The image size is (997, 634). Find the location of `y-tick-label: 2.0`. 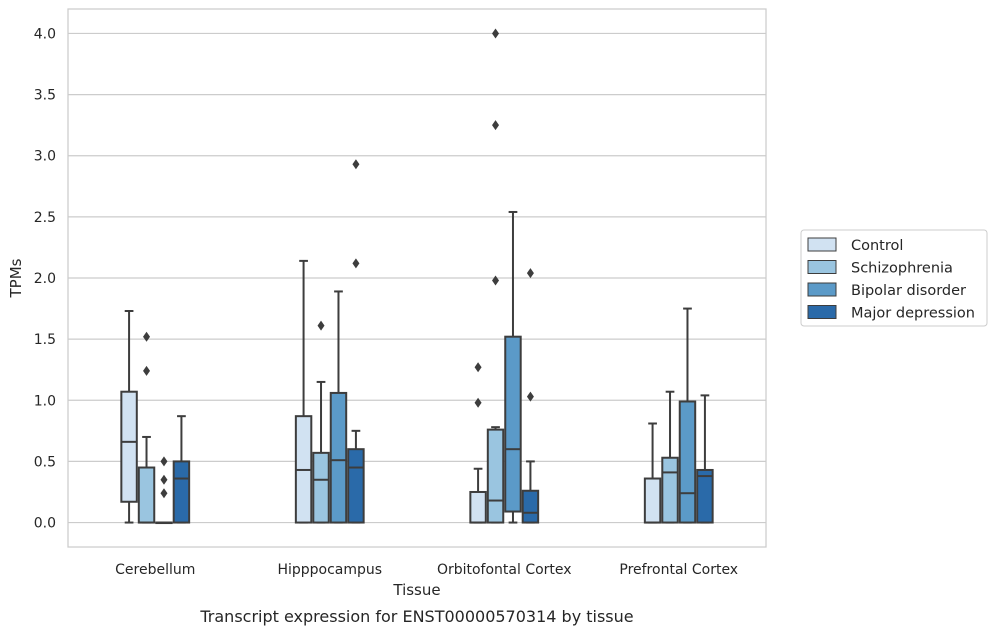

y-tick-label: 2.0 is located at coordinates (45, 279).